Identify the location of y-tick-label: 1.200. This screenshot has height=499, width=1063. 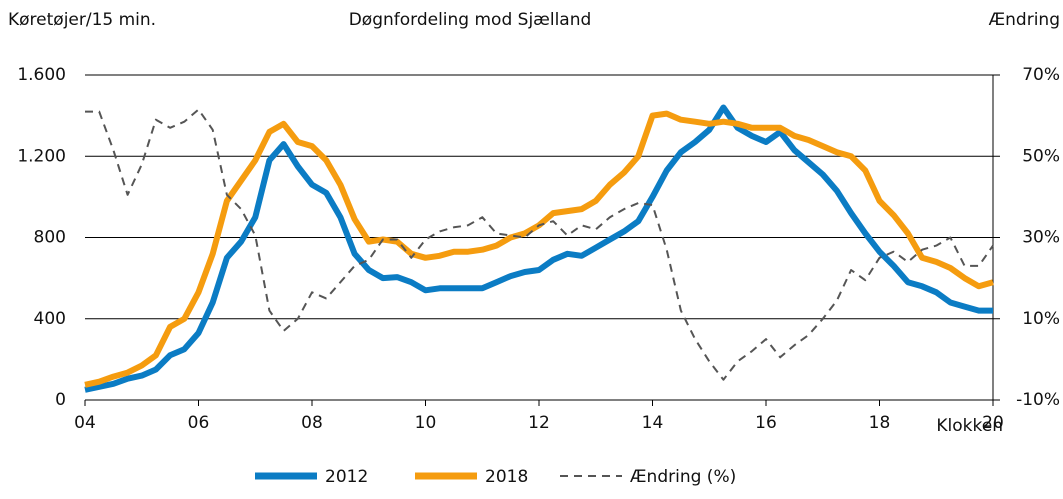
(41, 156).